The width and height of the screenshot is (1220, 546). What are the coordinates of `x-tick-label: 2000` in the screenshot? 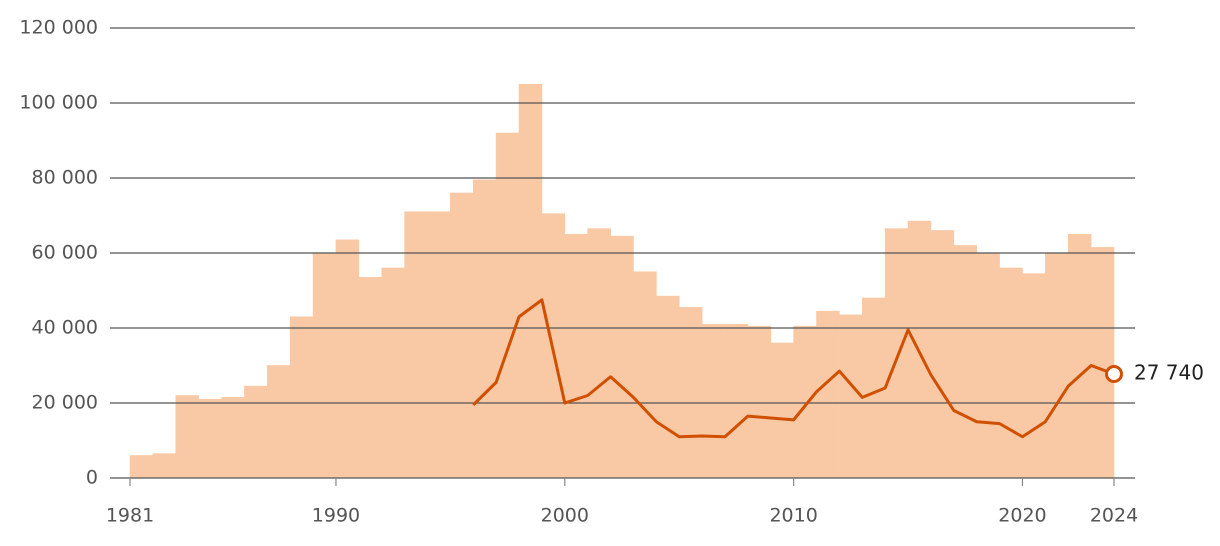 It's located at (565, 516).